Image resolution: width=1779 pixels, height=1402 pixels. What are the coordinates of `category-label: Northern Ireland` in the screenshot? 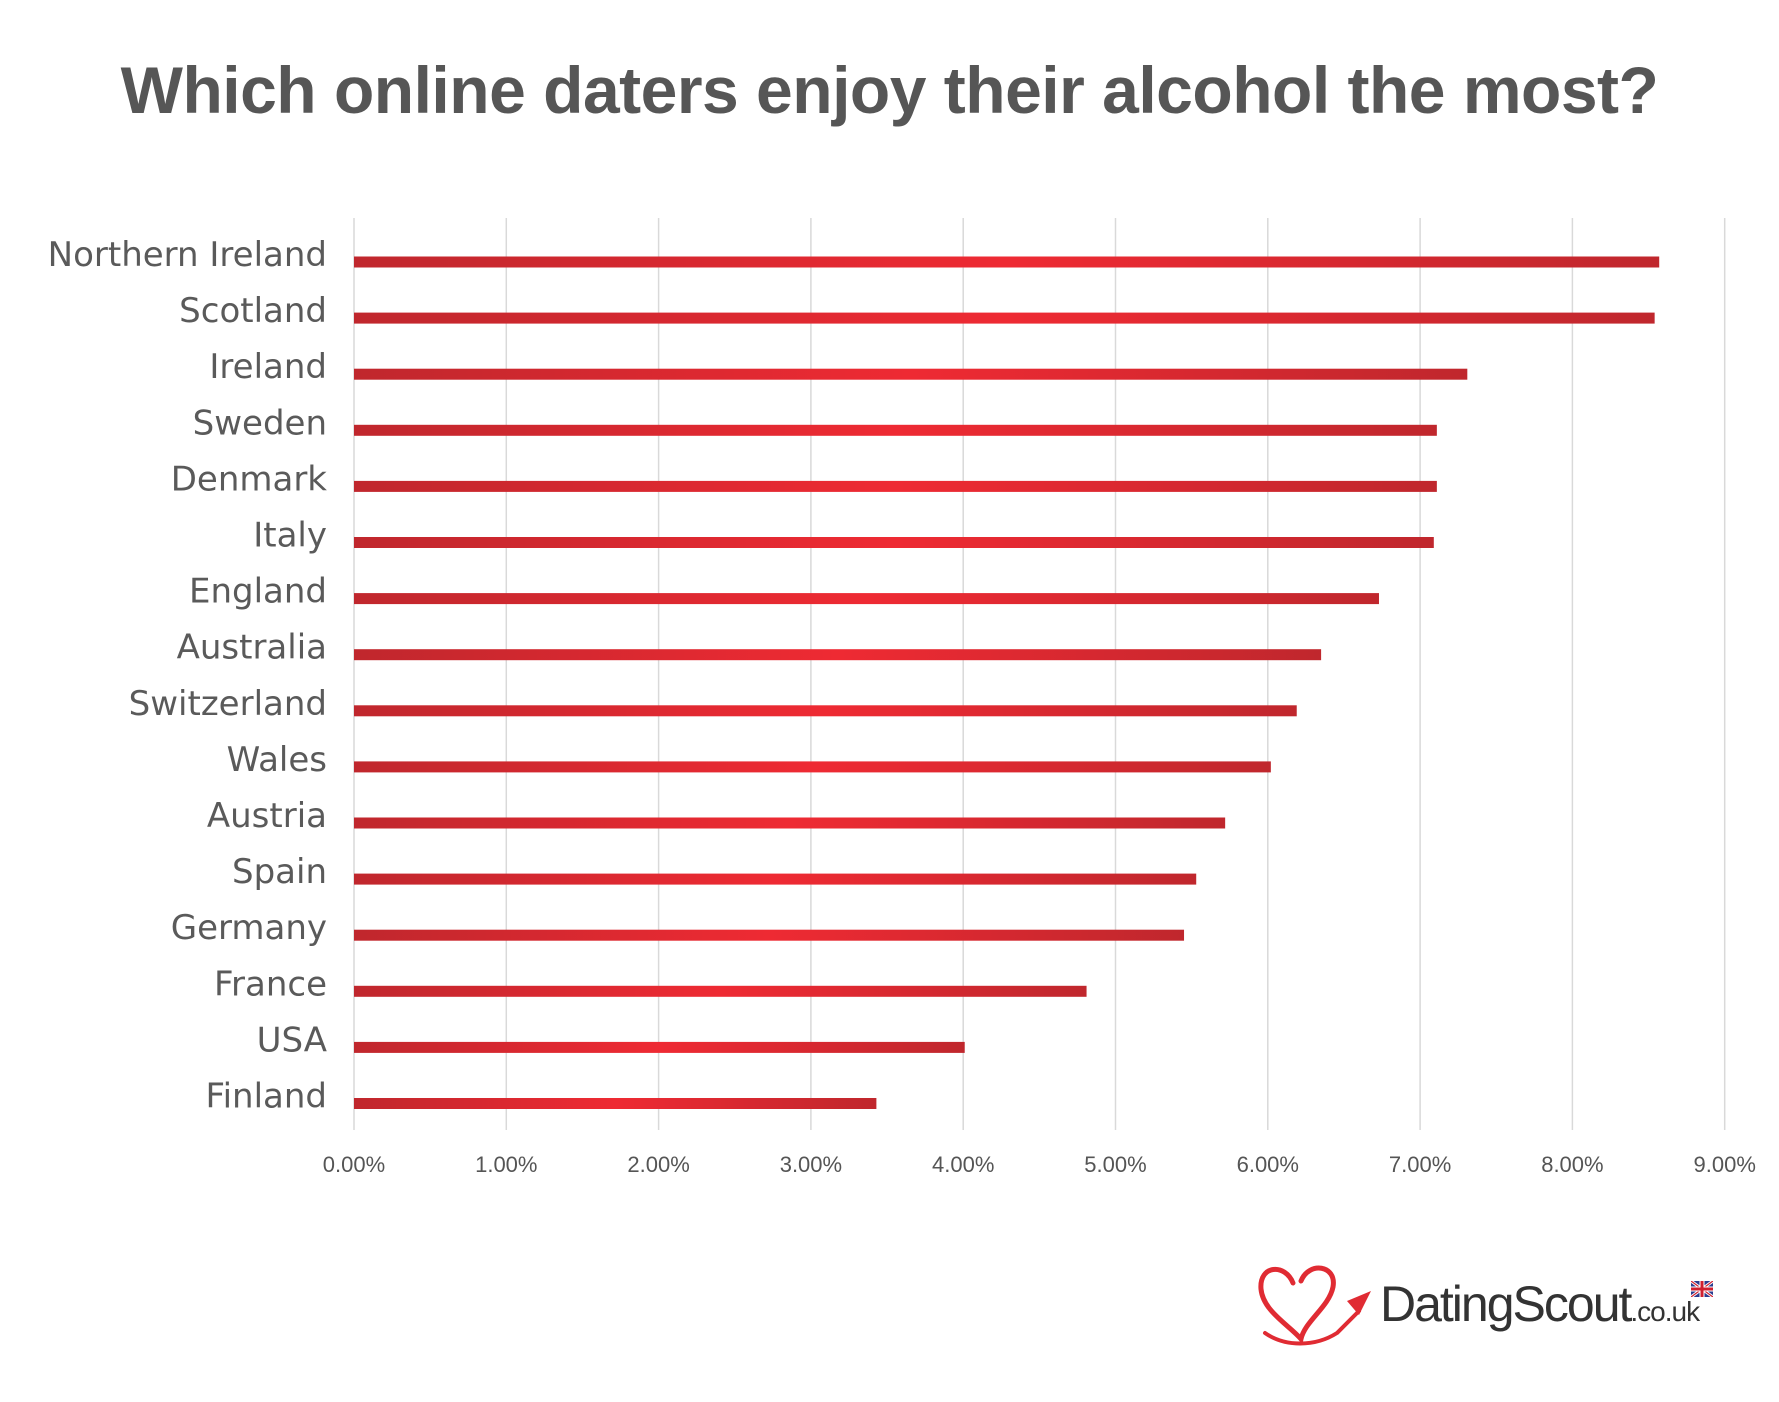 It's located at (187, 255).